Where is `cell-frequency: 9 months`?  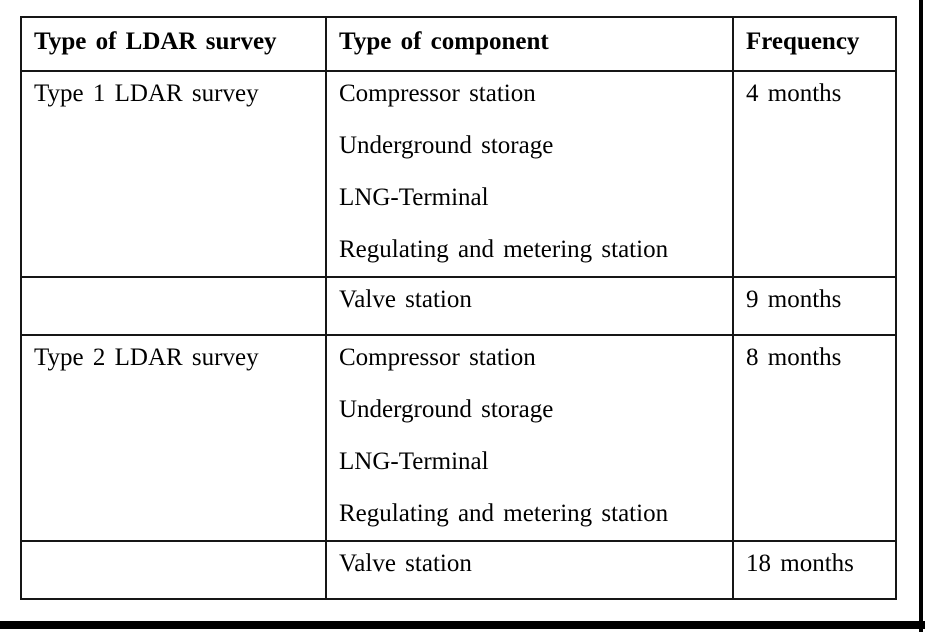
cell-frequency: 9 months is located at coordinates (814, 306).